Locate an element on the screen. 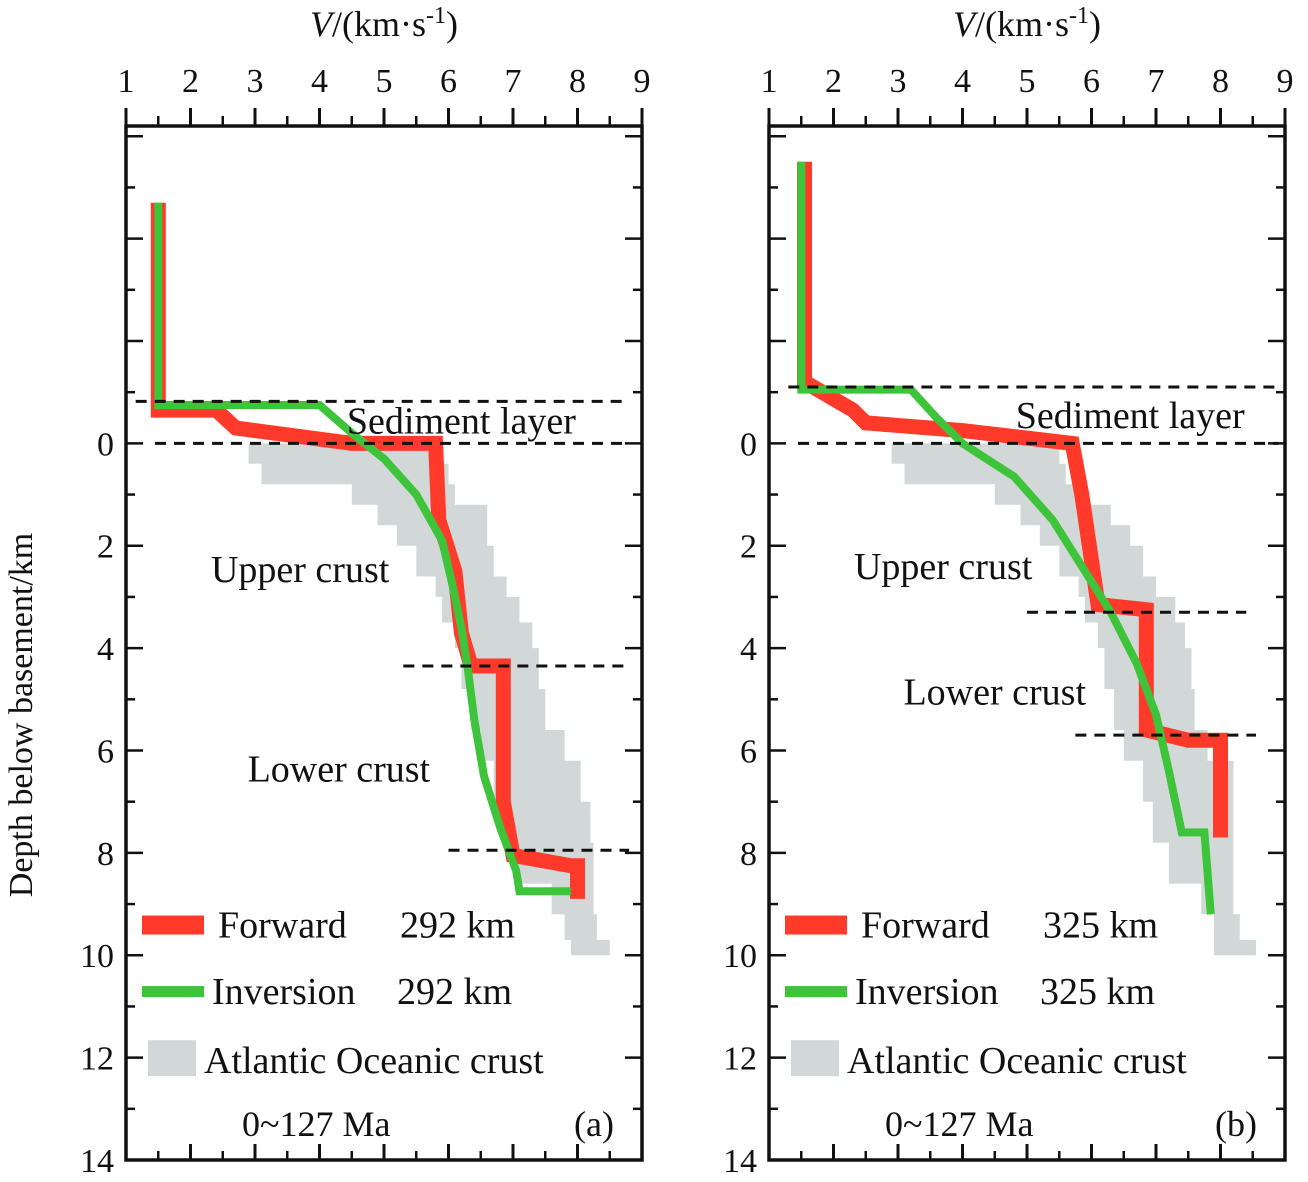 The width and height of the screenshot is (1308, 1182). legend-inversion-value: 325 km is located at coordinates (1097, 992).